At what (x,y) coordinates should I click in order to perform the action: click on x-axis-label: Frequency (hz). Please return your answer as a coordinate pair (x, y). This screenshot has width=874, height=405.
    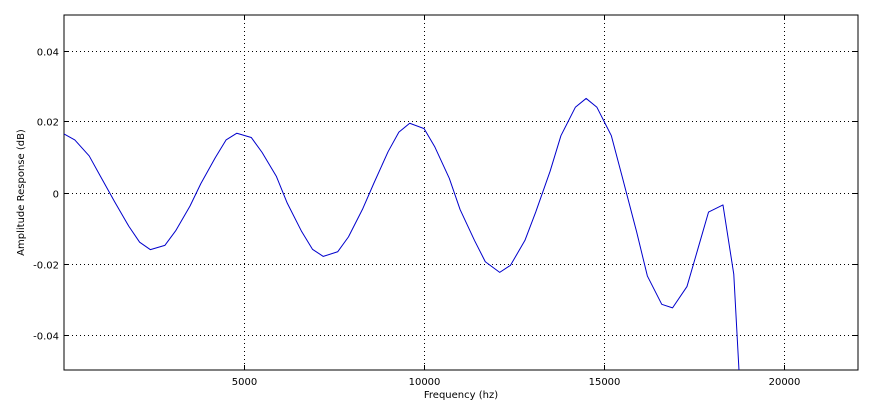
    Looking at the image, I should click on (461, 395).